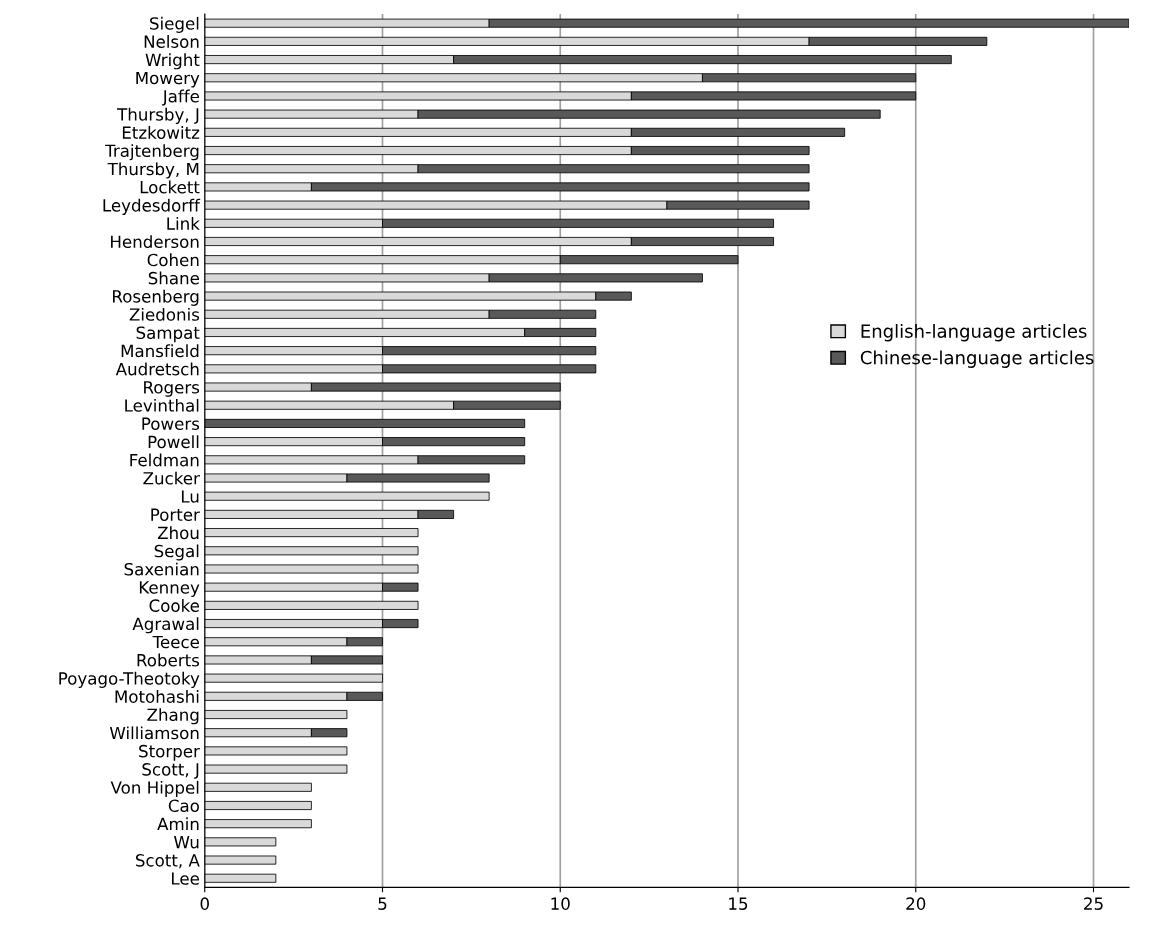 This screenshot has width=1170, height=939. Describe the element at coordinates (154, 789) in the screenshot. I see `y-tick-label: Von Hippel` at that location.